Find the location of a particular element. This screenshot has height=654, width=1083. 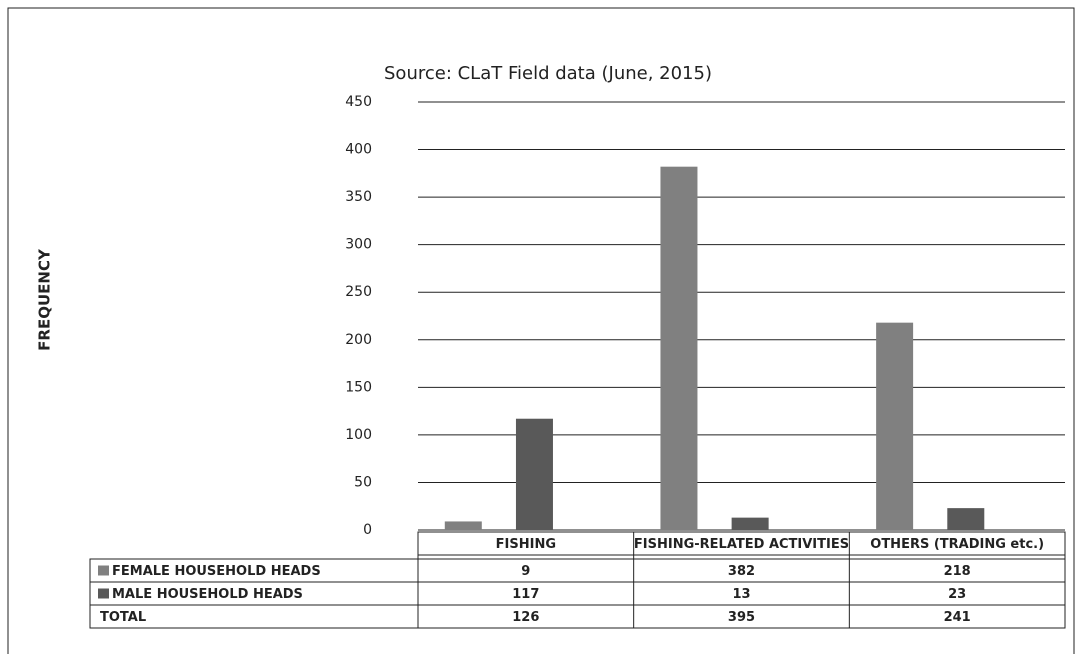

y-tick-label: 150 is located at coordinates (358, 387).